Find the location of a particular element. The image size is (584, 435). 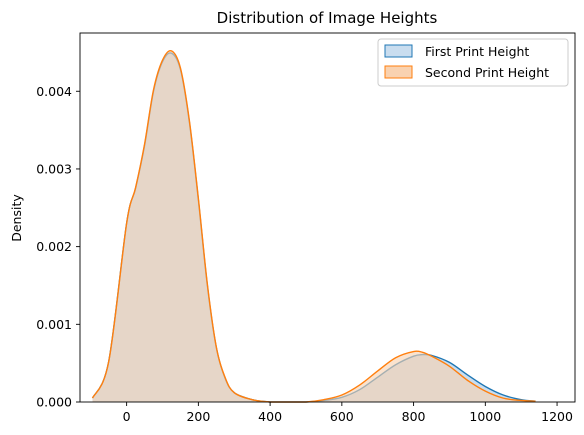

chart-title: Distribution of Image Heights is located at coordinates (327, 18).